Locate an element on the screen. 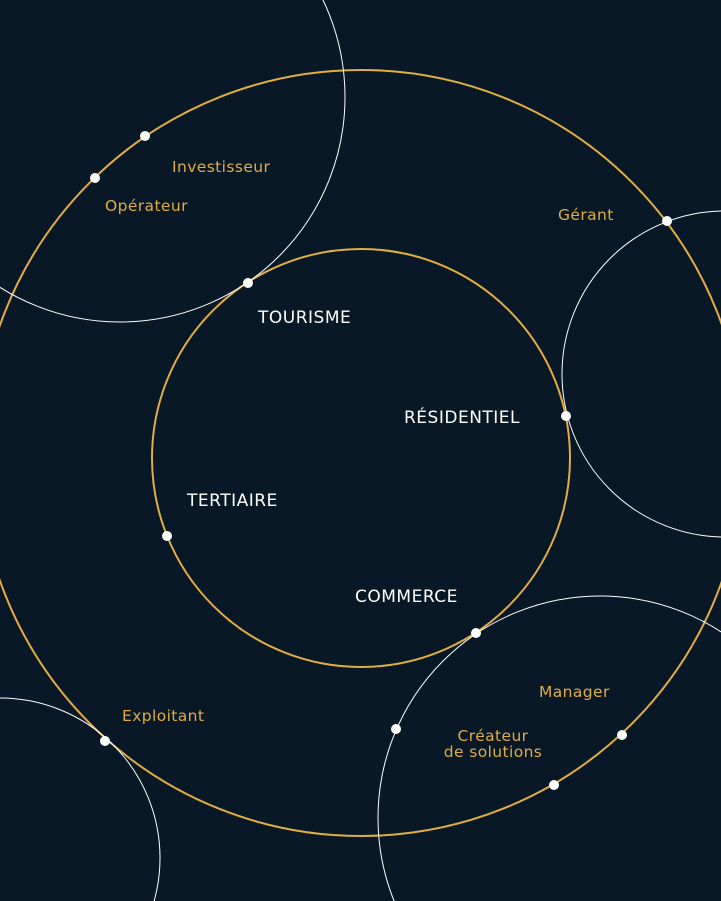 The width and height of the screenshot is (721, 901). node-manager is located at coordinates (622, 735).